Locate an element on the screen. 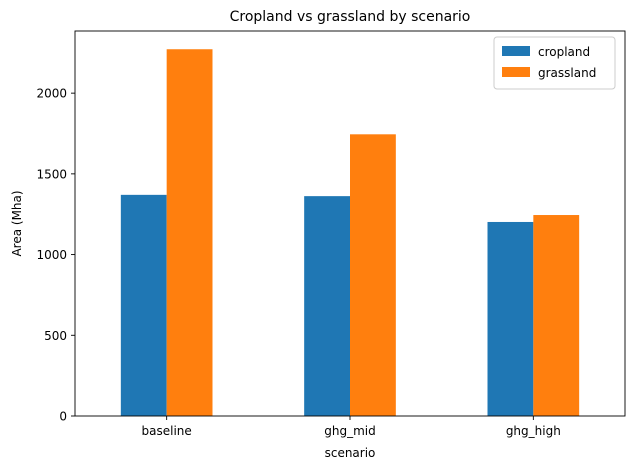 The height and width of the screenshot is (470, 630). y-tick-label: 2000 is located at coordinates (51, 94).